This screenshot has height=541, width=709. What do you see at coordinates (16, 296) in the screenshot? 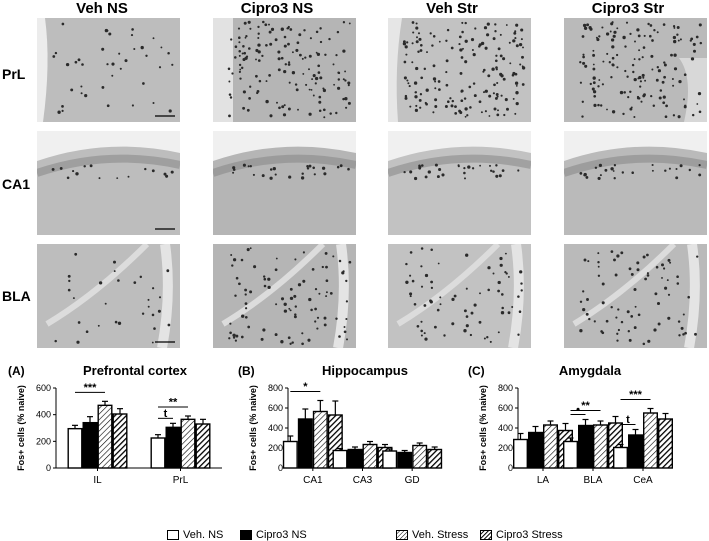
I see `row-header-bla: BLA` at bounding box center [16, 296].